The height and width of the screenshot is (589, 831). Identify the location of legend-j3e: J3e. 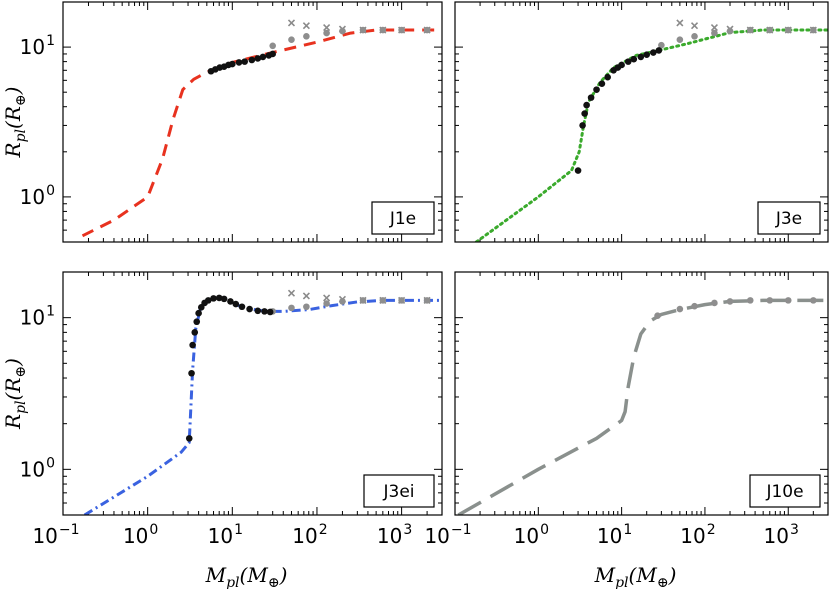
(789, 218).